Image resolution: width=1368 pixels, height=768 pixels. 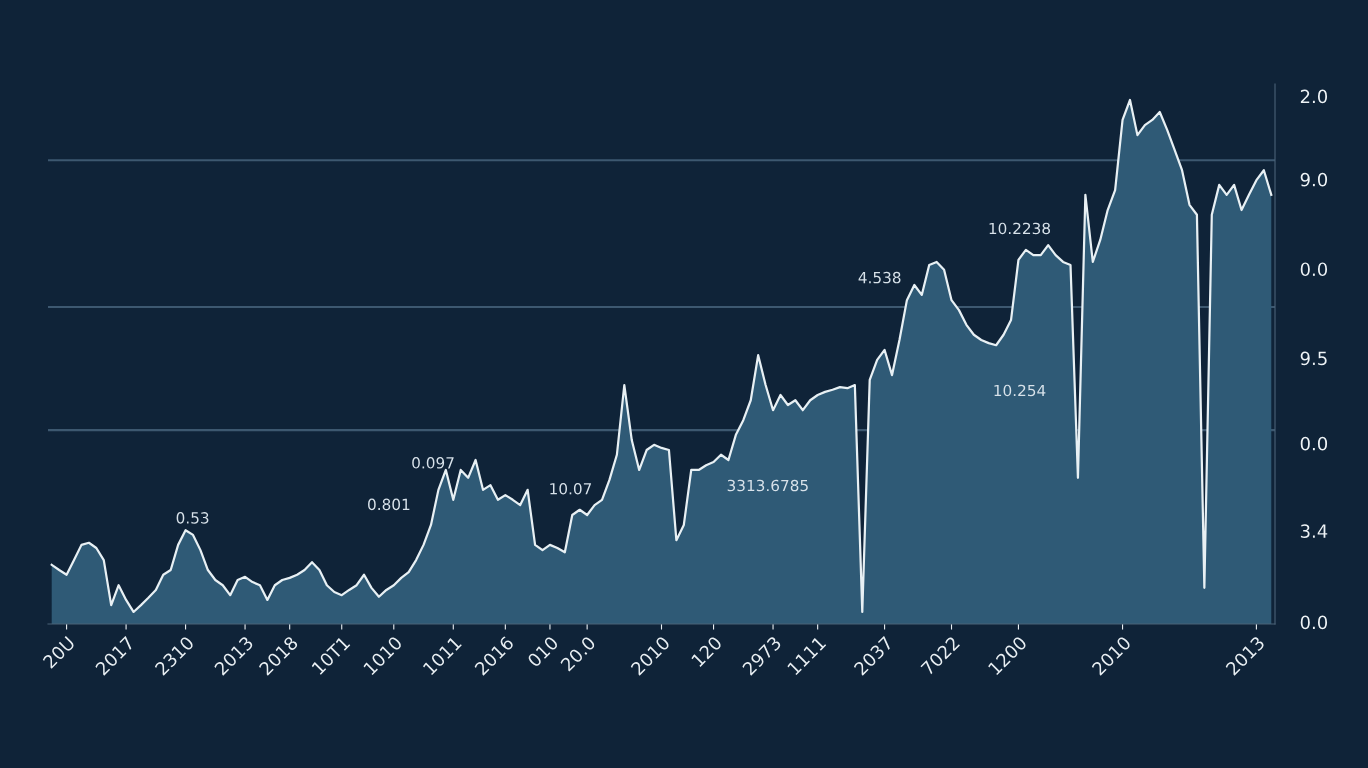 What do you see at coordinates (542, 651) in the screenshot?
I see `x-tick-label: 010` at bounding box center [542, 651].